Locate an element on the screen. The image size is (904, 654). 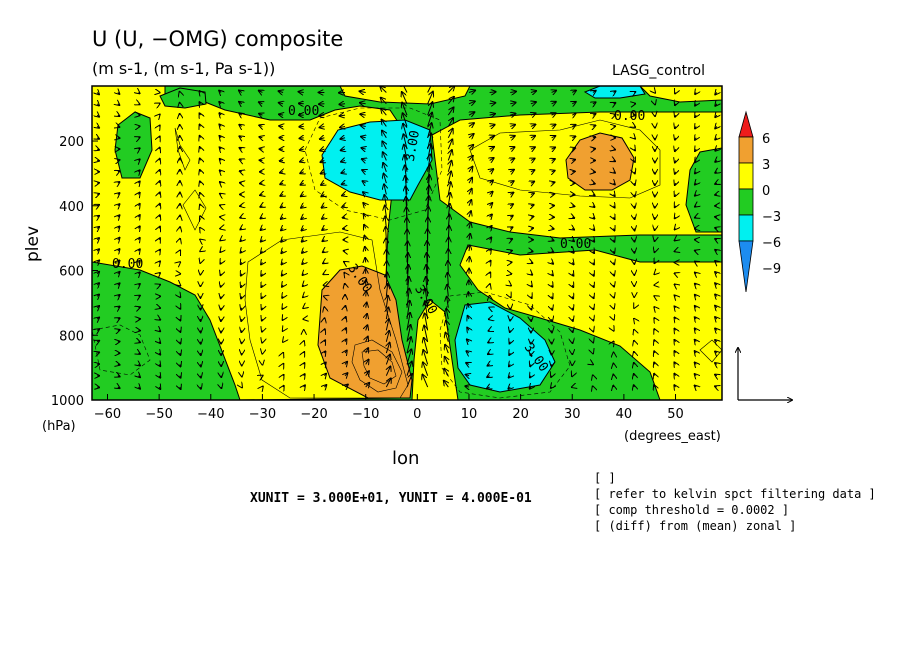
x-tick-label: −20 is located at coordinates (313, 414).